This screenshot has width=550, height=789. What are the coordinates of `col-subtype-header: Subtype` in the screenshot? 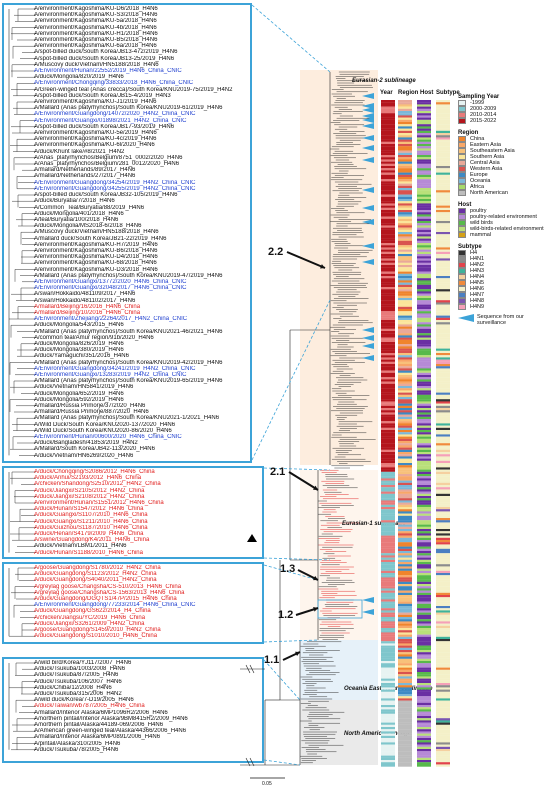 It's located at (448, 93).